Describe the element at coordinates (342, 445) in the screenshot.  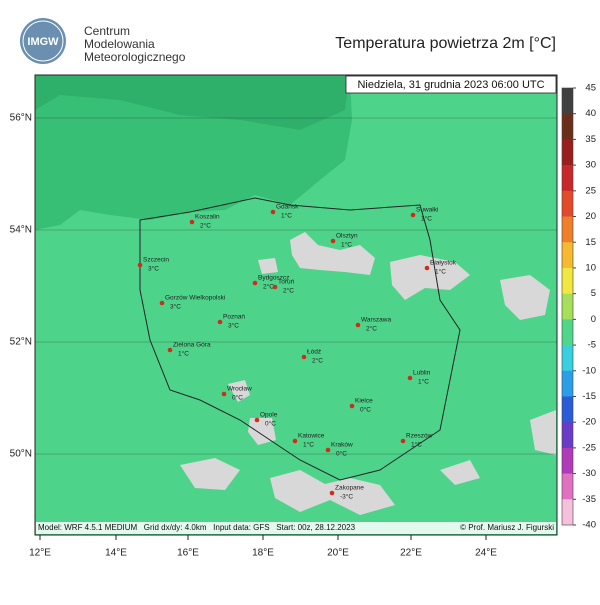
I see `city-name: Kraków` at that location.